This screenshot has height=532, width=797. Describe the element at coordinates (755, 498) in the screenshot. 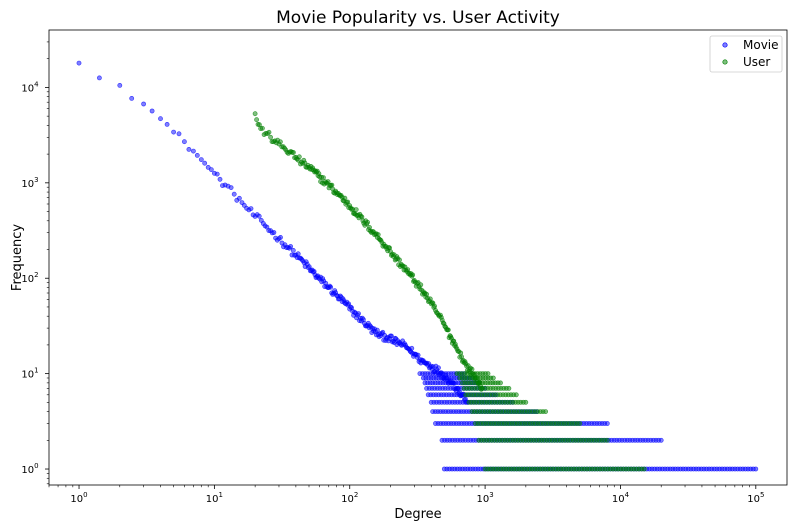

I see `x-tick-label: 10⁵` at that location.